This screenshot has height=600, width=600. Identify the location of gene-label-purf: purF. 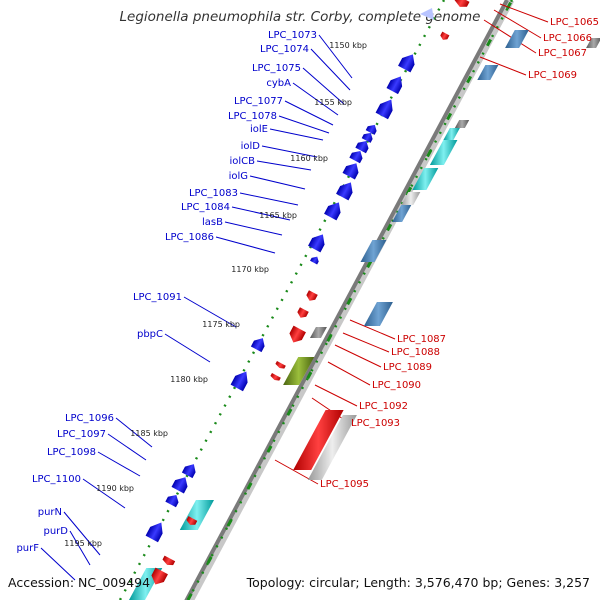
(27, 548).